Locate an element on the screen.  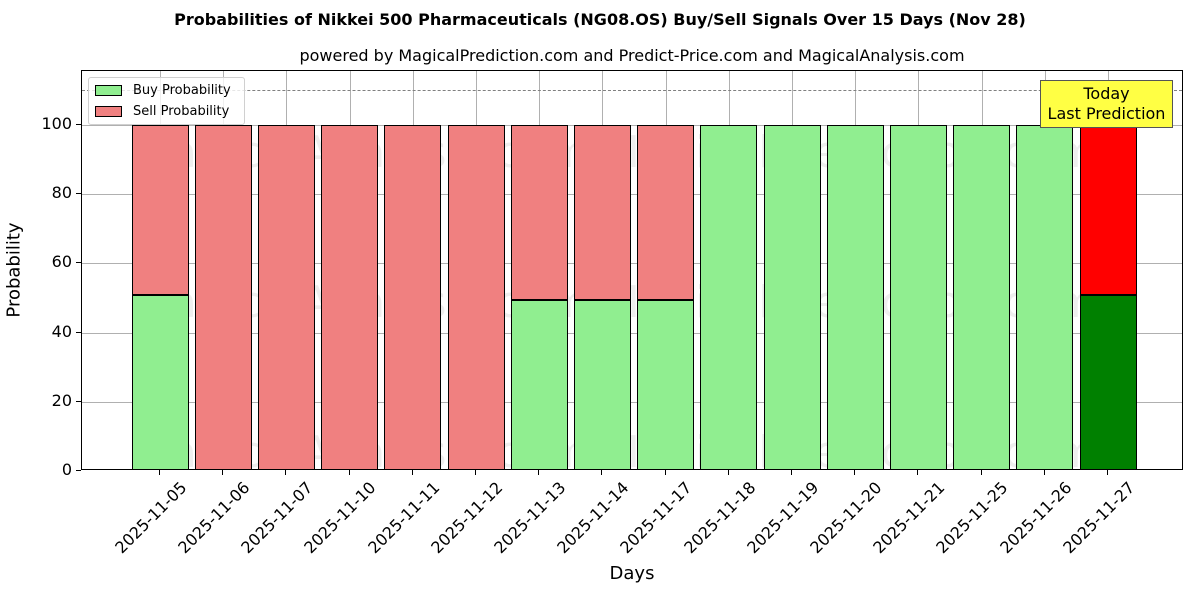
legend-swatch-sell is located at coordinates (108, 111).